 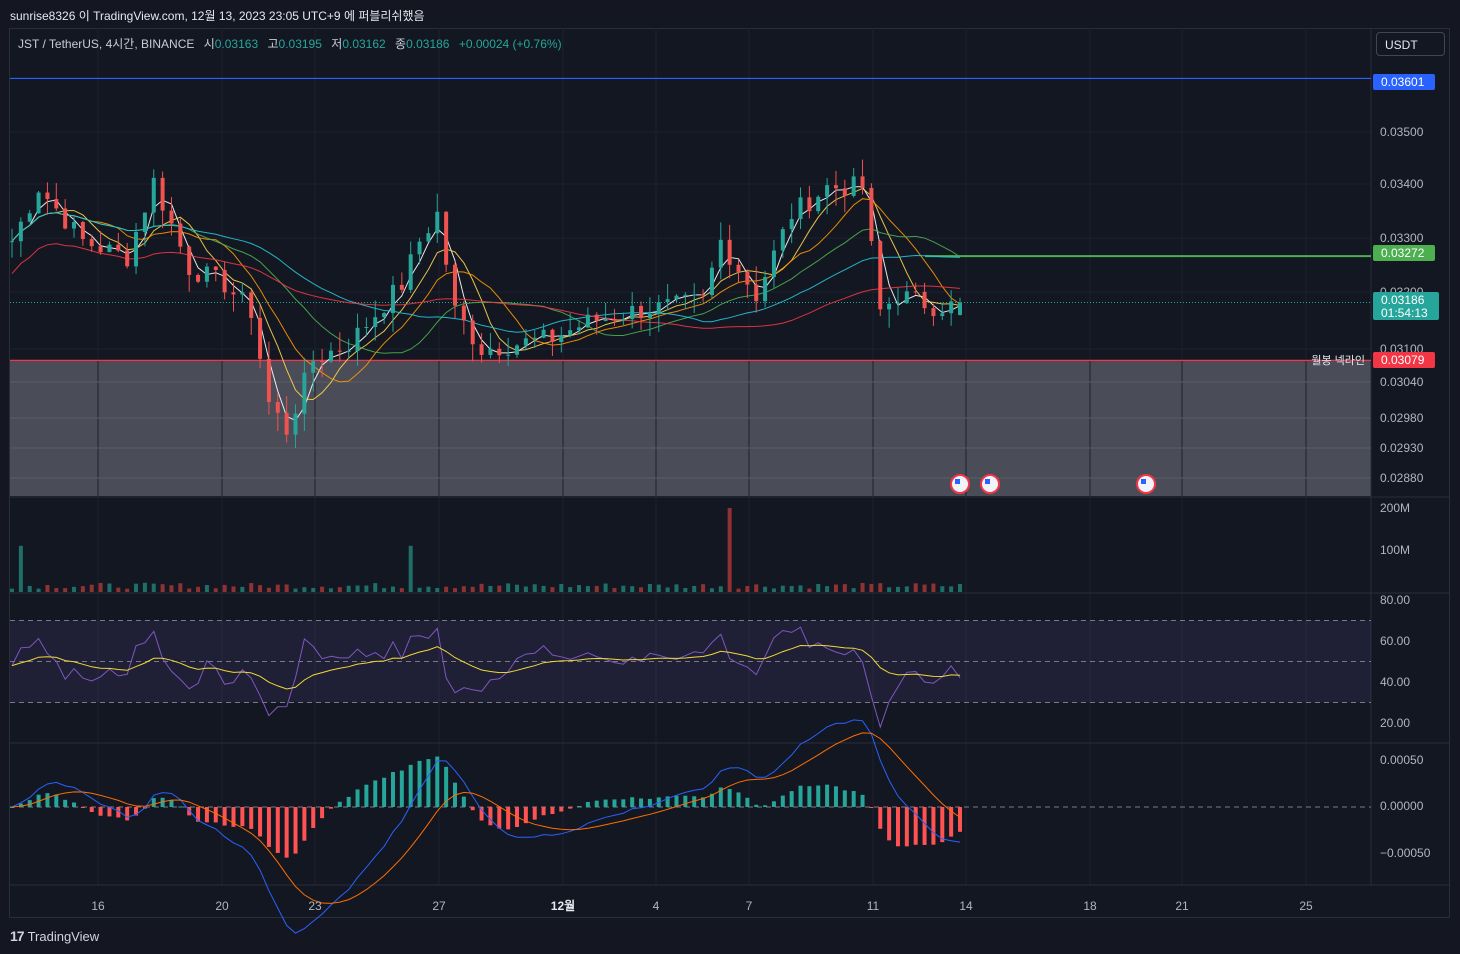 I want to click on neckline-zone-rect, so click(x=690, y=428).